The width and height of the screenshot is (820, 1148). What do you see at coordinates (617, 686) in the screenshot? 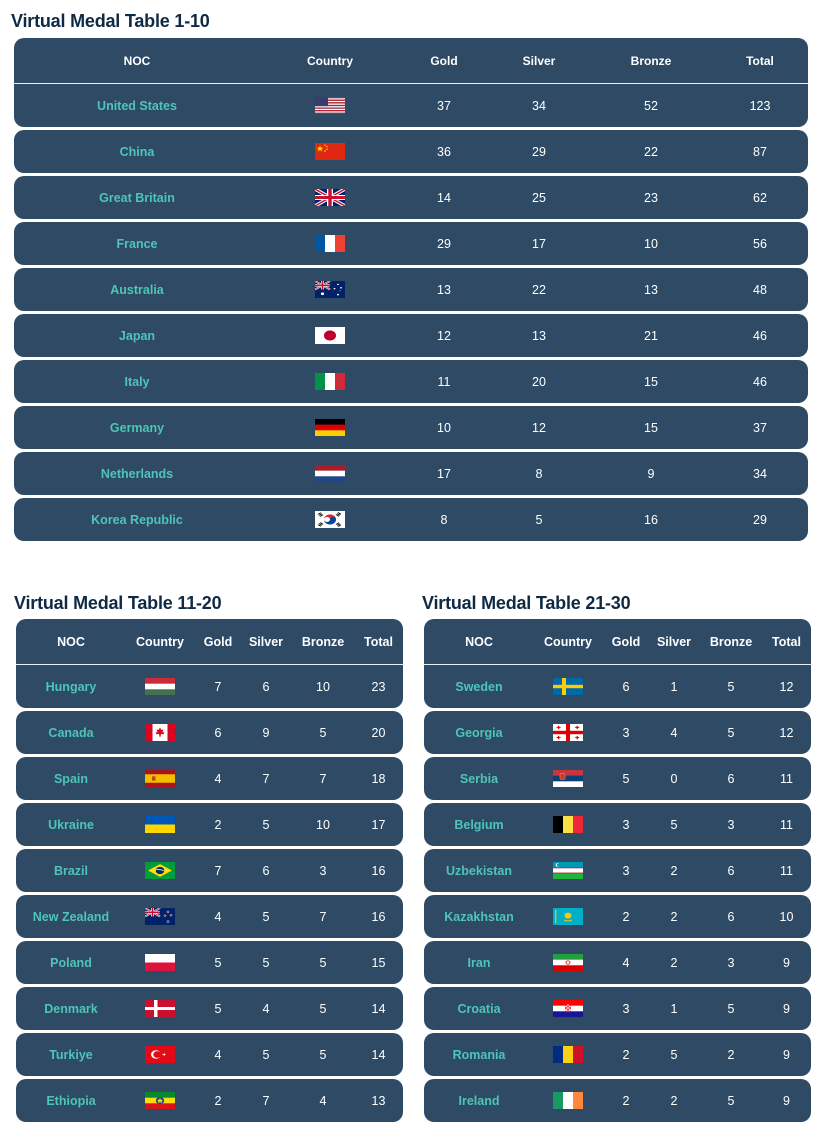
I see `table-row: Sweden 6 1 5 12` at bounding box center [617, 686].